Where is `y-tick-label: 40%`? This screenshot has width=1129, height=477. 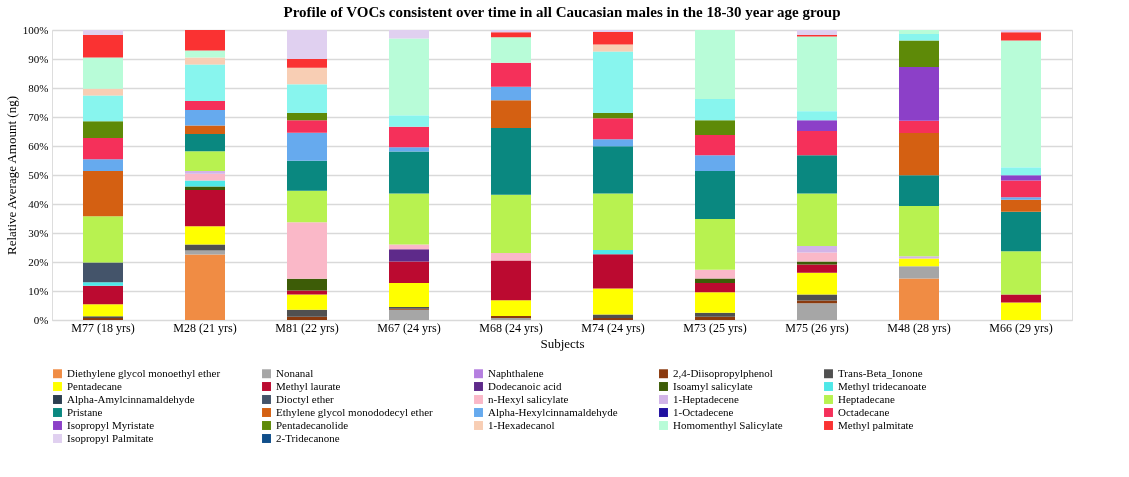 y-tick-label: 40% is located at coordinates (38, 203).